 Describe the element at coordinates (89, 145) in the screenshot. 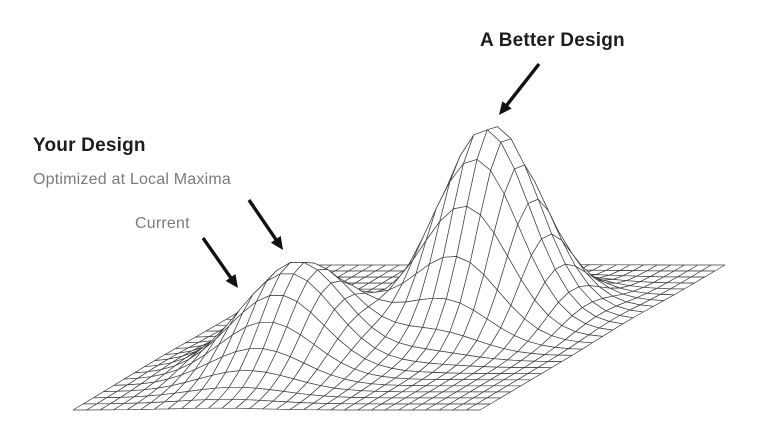

I see `label-your-design: Your Design` at that location.